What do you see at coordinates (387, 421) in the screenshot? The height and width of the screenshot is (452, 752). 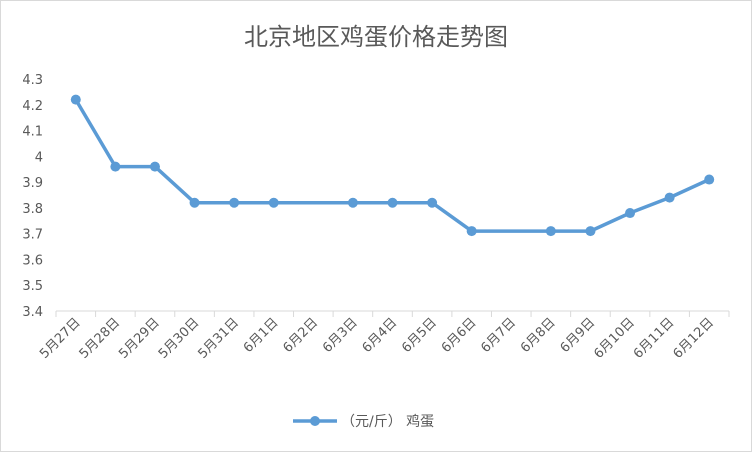 I see `legend-label: （元/斤） 鸡蛋` at bounding box center [387, 421].